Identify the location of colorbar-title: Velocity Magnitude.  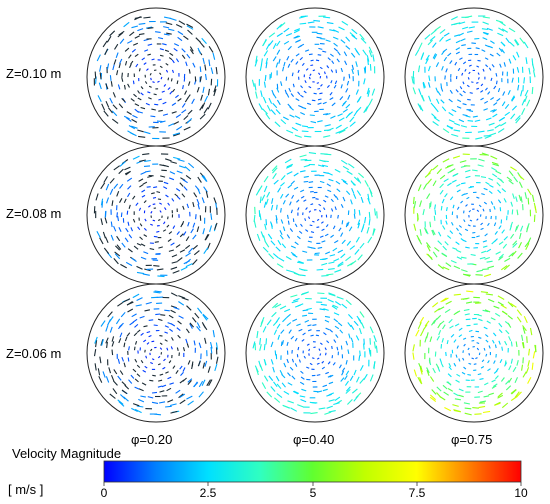
(67, 453).